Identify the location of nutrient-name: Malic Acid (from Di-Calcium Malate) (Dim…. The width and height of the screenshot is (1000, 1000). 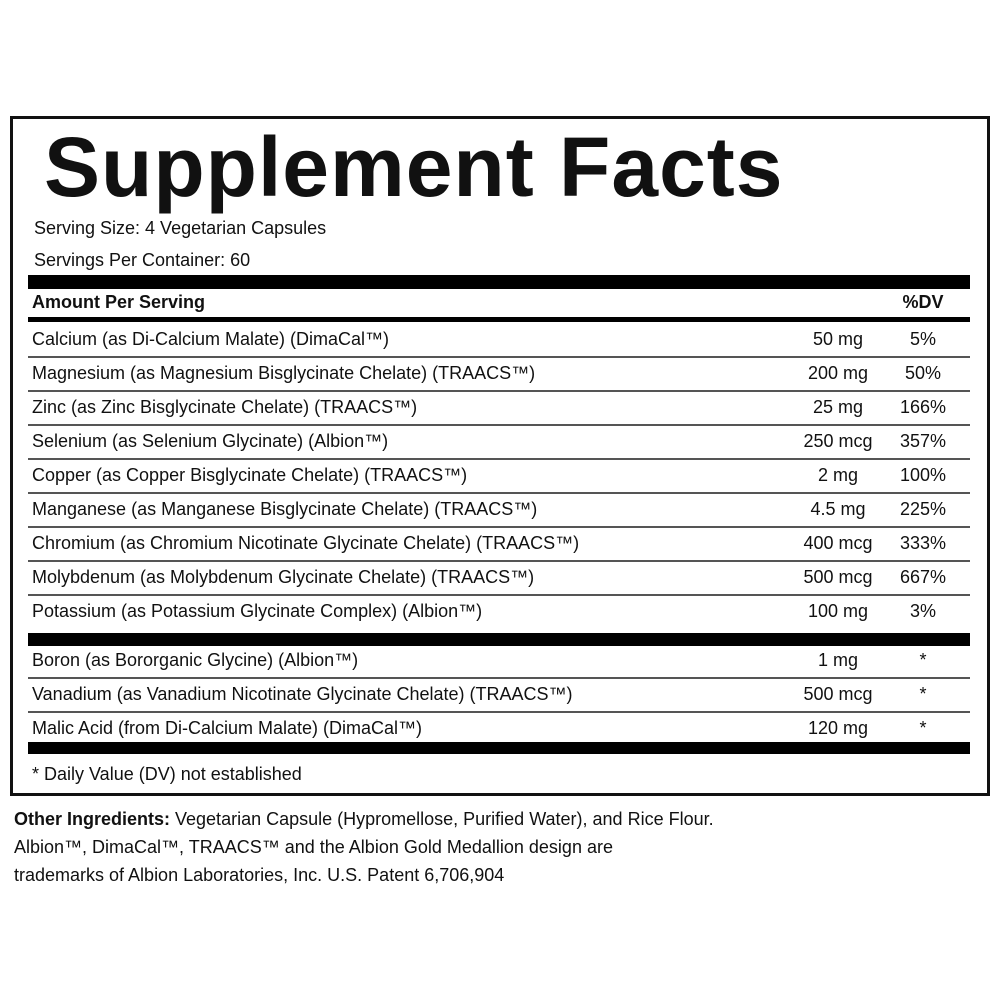
(227, 728).